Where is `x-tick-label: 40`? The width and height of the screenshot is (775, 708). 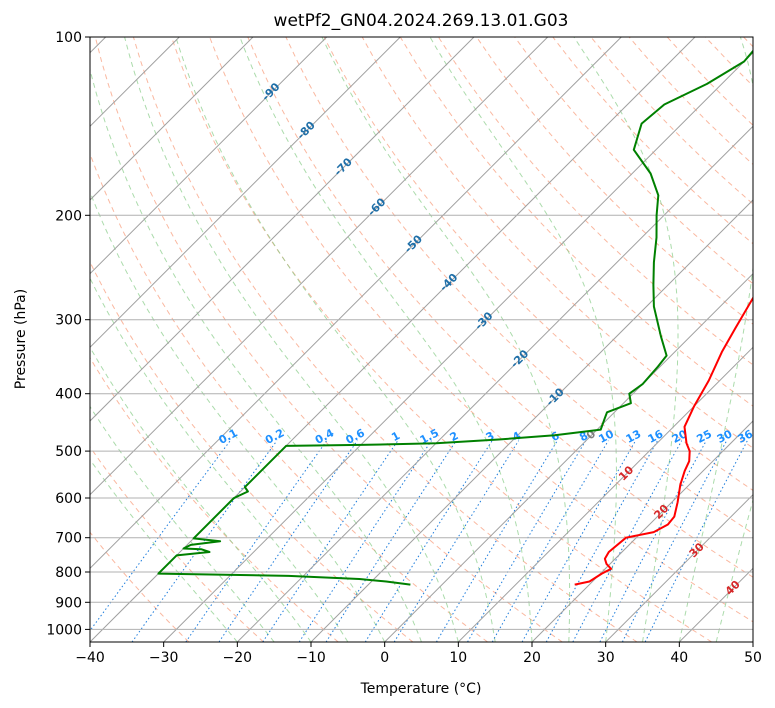
x-tick-label: 40 is located at coordinates (679, 658).